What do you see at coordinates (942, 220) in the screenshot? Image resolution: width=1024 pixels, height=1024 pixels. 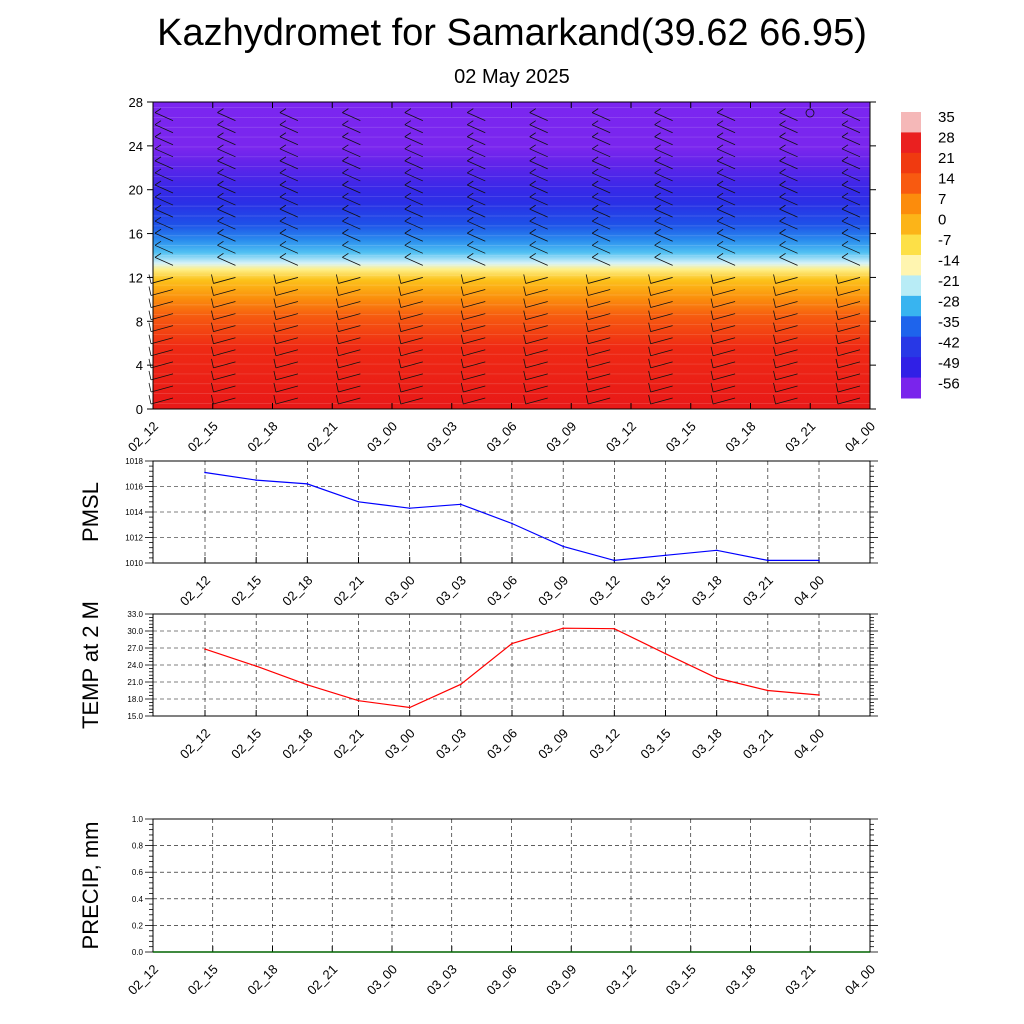 I see `colorbar-label: 0` at bounding box center [942, 220].